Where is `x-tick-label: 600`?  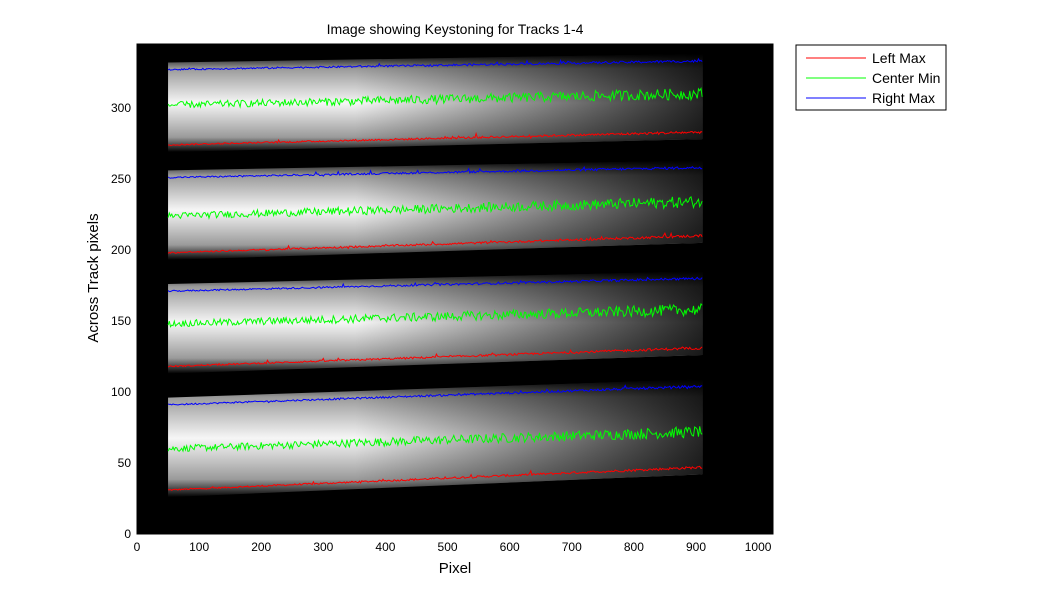
x-tick-label: 600 is located at coordinates (510, 547).